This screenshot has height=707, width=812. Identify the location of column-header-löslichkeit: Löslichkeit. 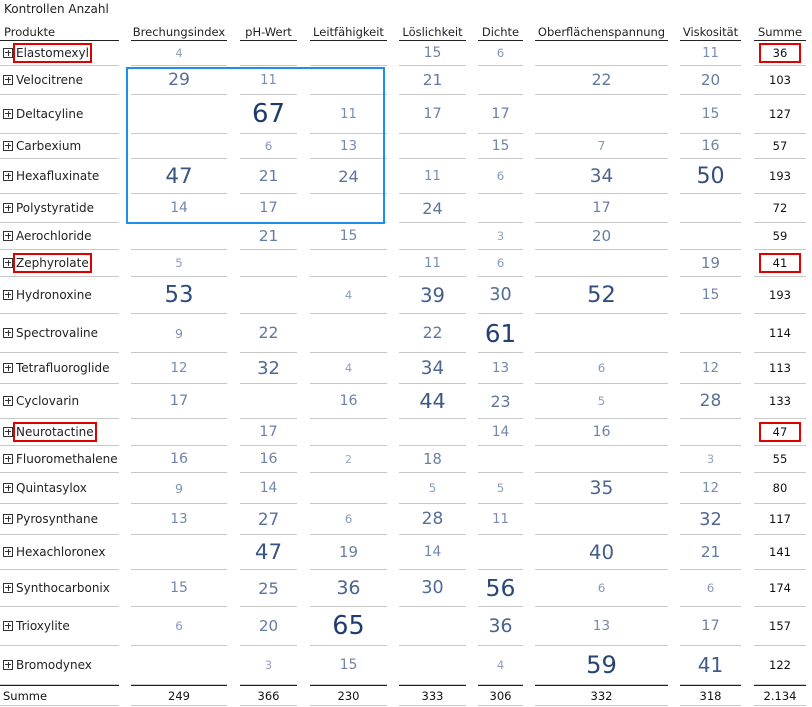
(432, 29).